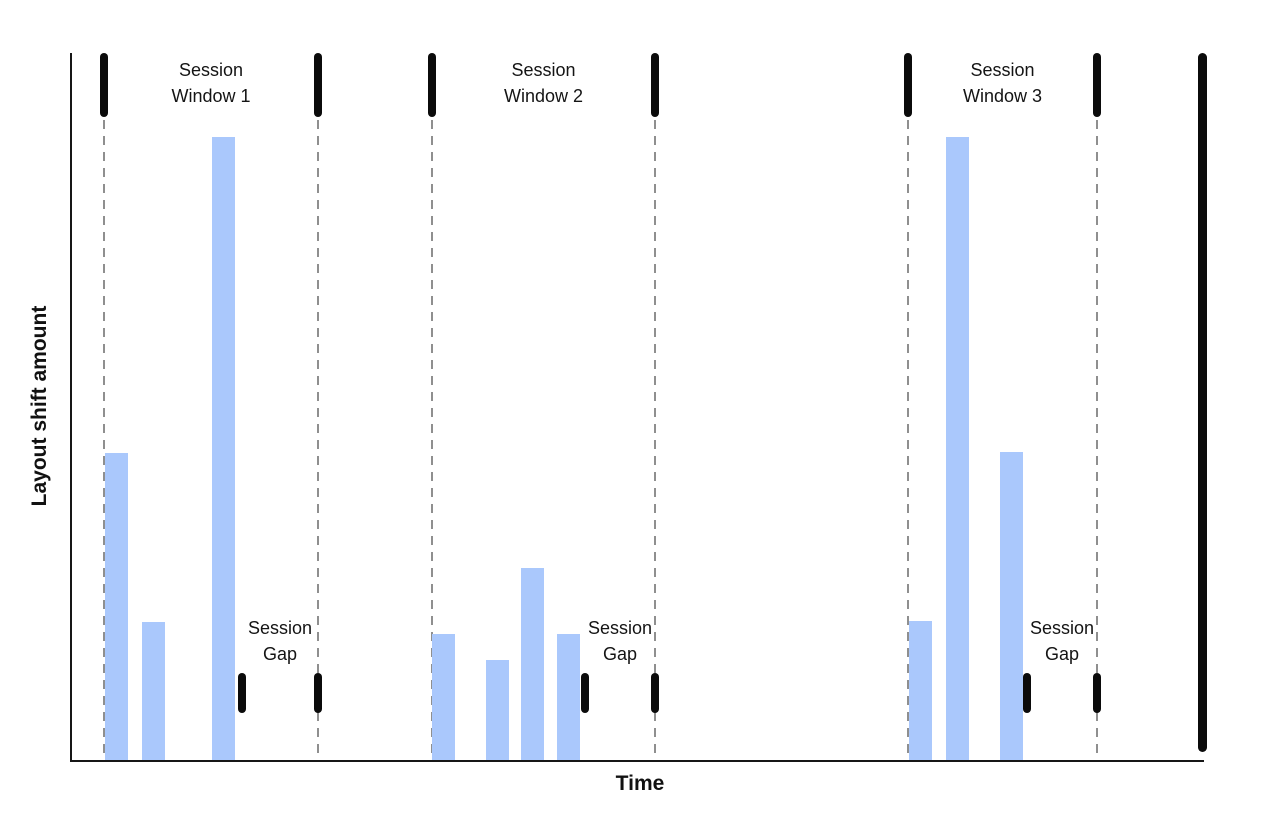 The height and width of the screenshot is (824, 1280). Describe the element at coordinates (71, 407) in the screenshot. I see `y-axis-line` at that location.